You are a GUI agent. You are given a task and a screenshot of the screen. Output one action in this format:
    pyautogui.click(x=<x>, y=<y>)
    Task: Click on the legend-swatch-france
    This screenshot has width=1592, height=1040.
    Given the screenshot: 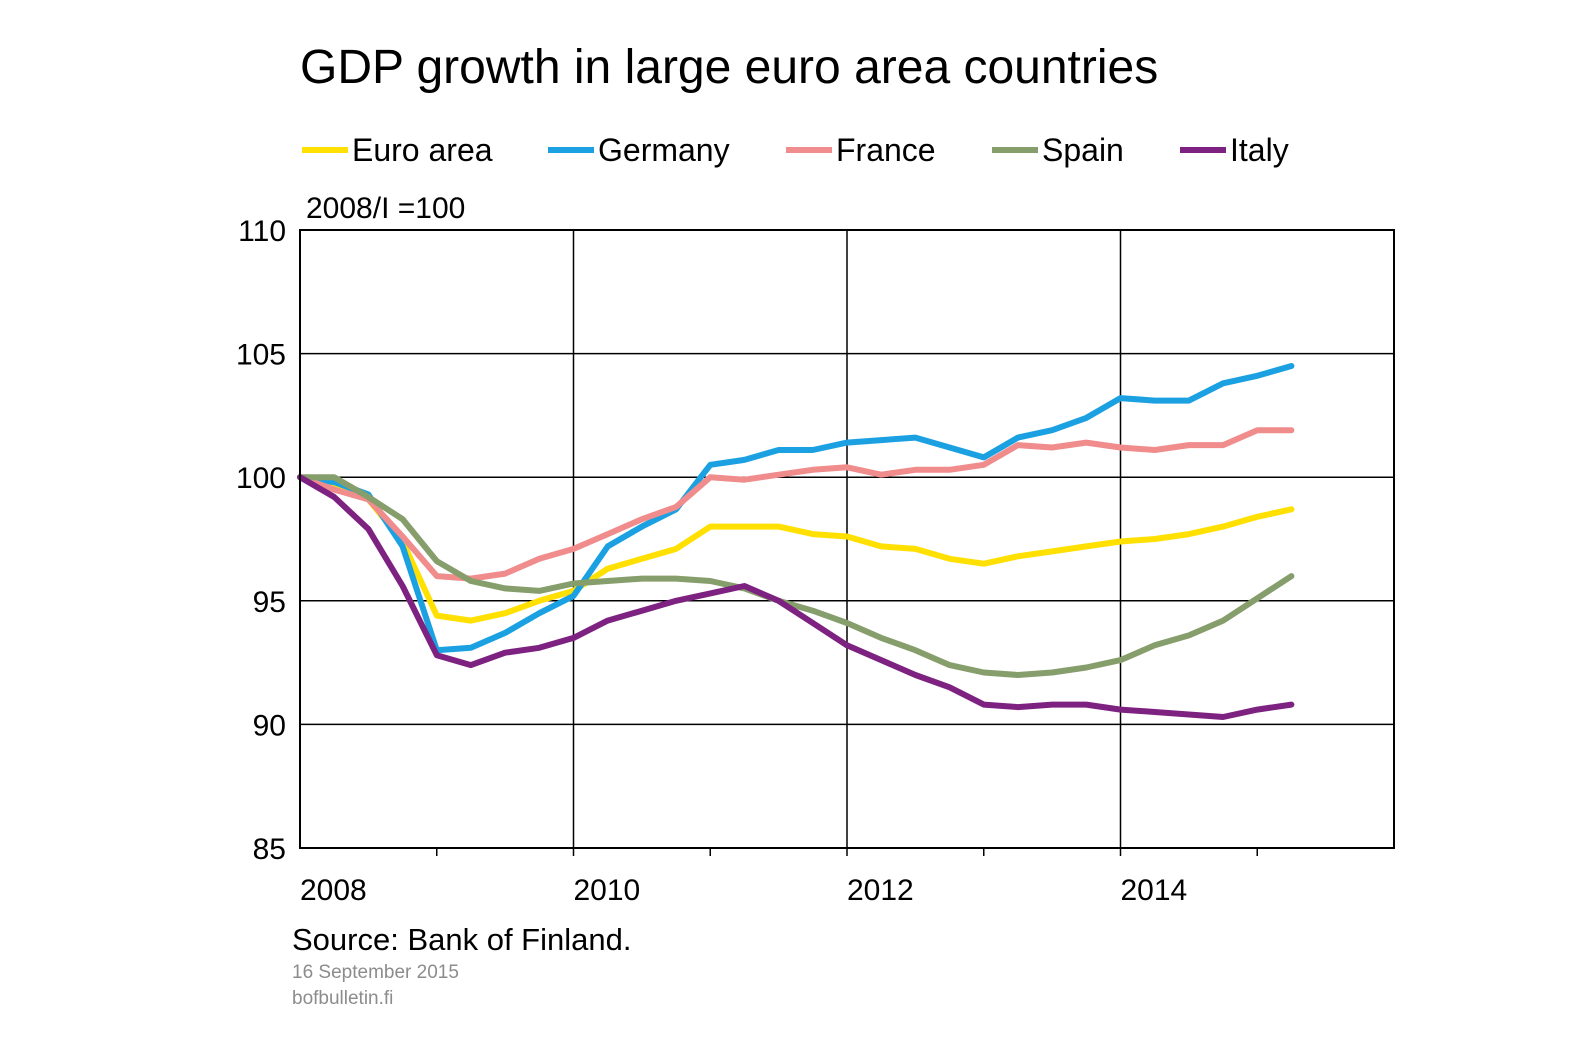 What is the action you would take?
    pyautogui.click(x=809, y=150)
    